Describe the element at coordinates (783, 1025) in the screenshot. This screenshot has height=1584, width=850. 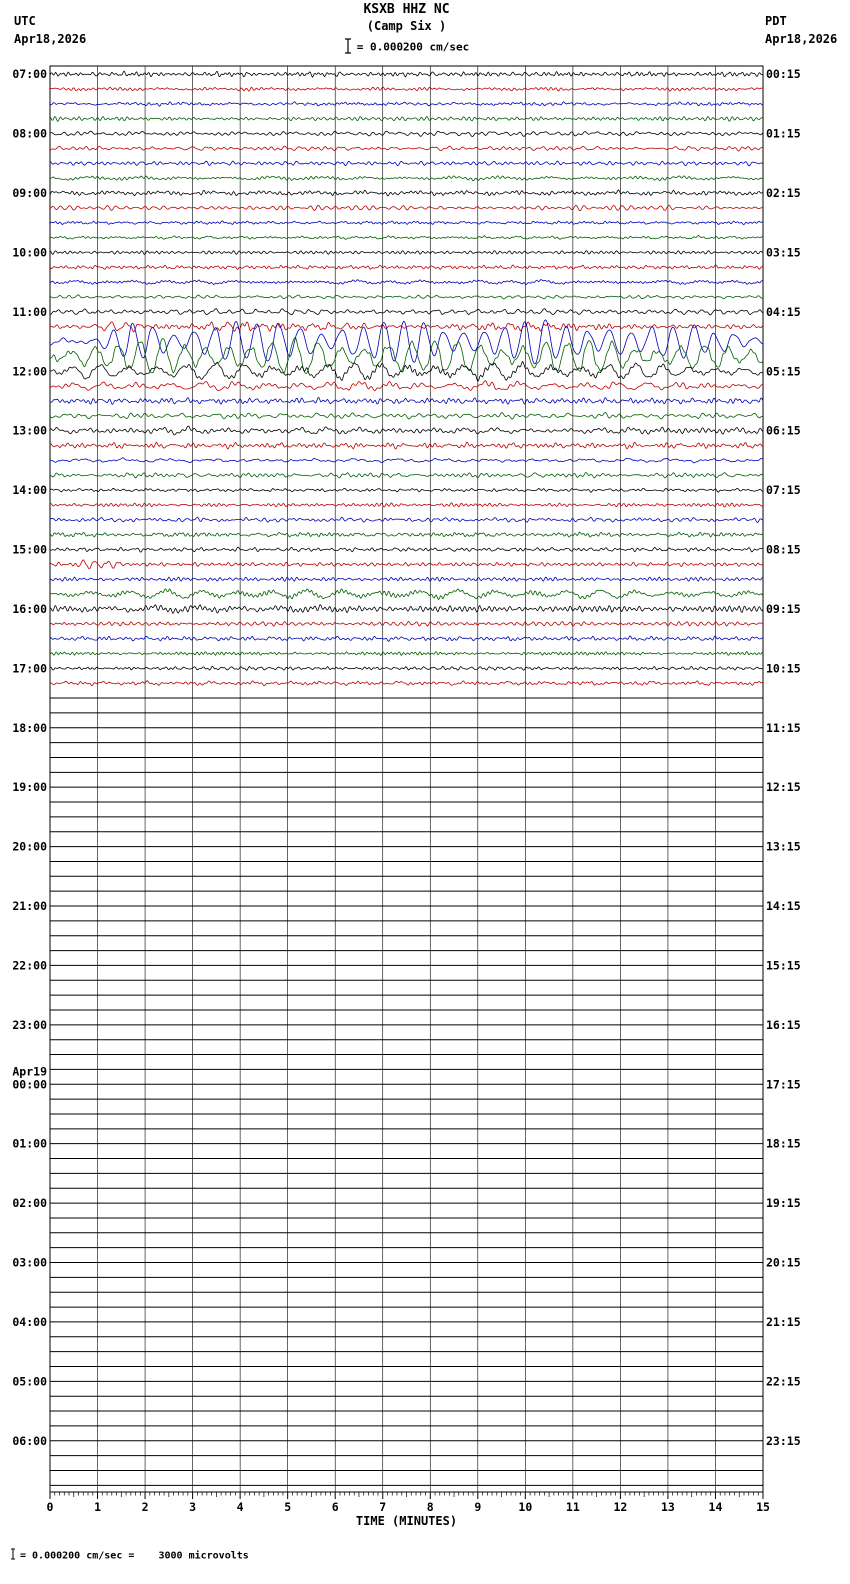
I see `pdt-hour-label: 16:15` at that location.